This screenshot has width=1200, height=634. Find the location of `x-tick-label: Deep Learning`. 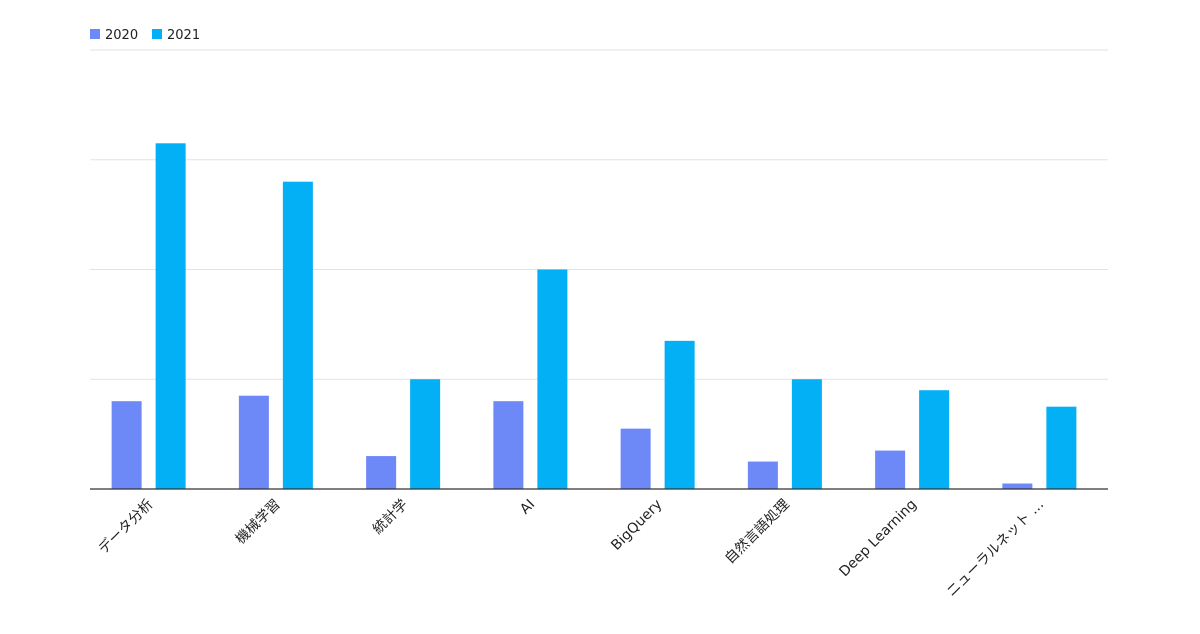

x-tick-label: Deep Learning is located at coordinates (878, 539).